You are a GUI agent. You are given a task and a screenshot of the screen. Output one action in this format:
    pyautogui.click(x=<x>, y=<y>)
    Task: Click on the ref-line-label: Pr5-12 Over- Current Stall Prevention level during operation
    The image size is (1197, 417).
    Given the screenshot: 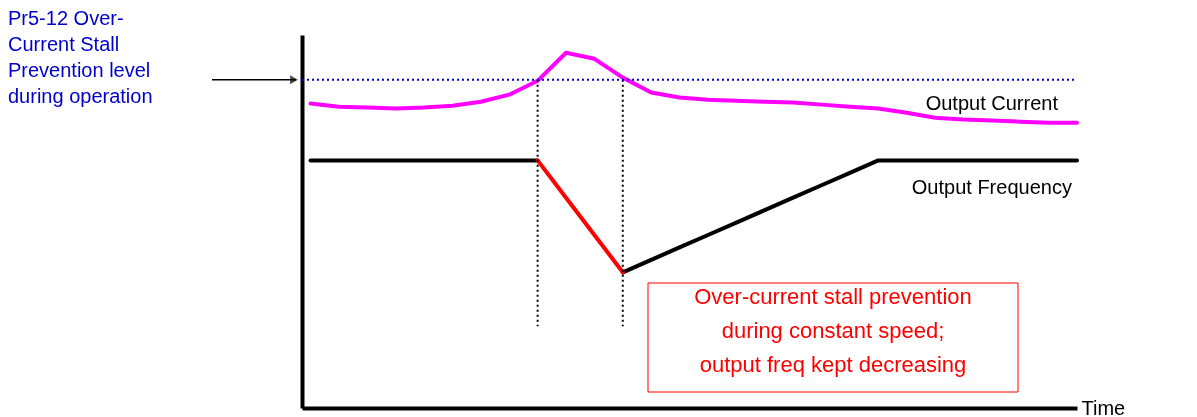 What is the action you would take?
    pyautogui.click(x=80, y=57)
    